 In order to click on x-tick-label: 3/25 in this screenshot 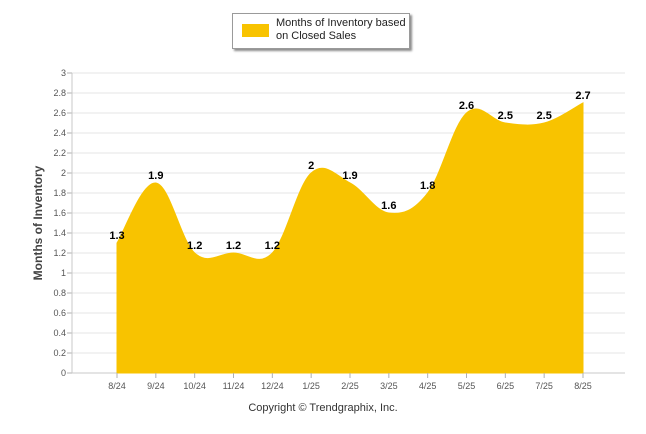, I will do `click(389, 386)`.